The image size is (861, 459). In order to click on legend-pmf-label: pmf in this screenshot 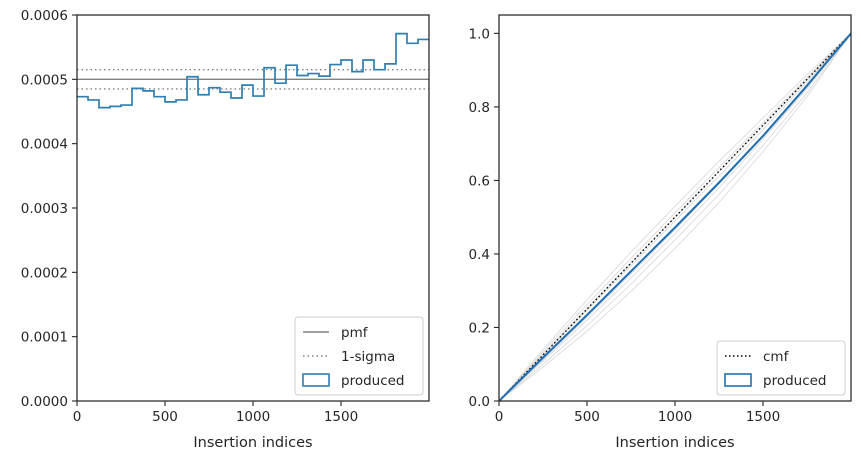, I will do `click(355, 333)`.